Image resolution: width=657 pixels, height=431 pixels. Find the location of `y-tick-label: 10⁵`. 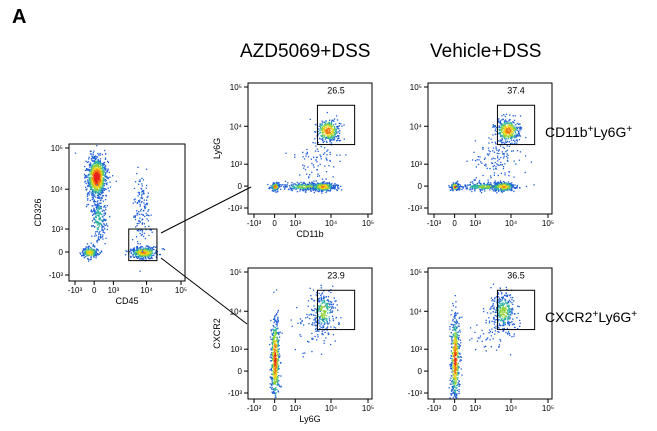

y-tick-label: 10⁵ is located at coordinates (236, 87).